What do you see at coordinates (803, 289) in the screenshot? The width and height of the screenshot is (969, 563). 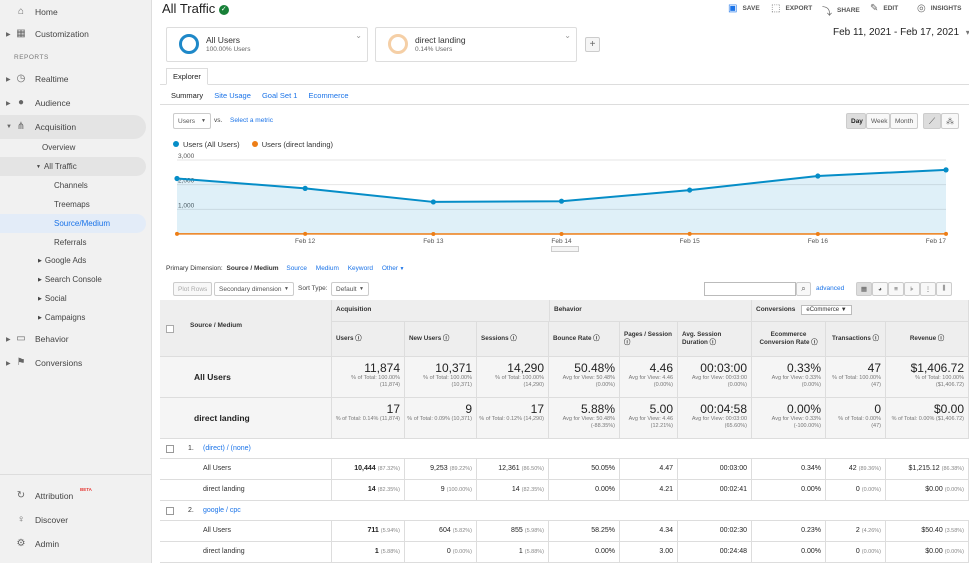 I see `search-icon: ⌕` at bounding box center [803, 289].